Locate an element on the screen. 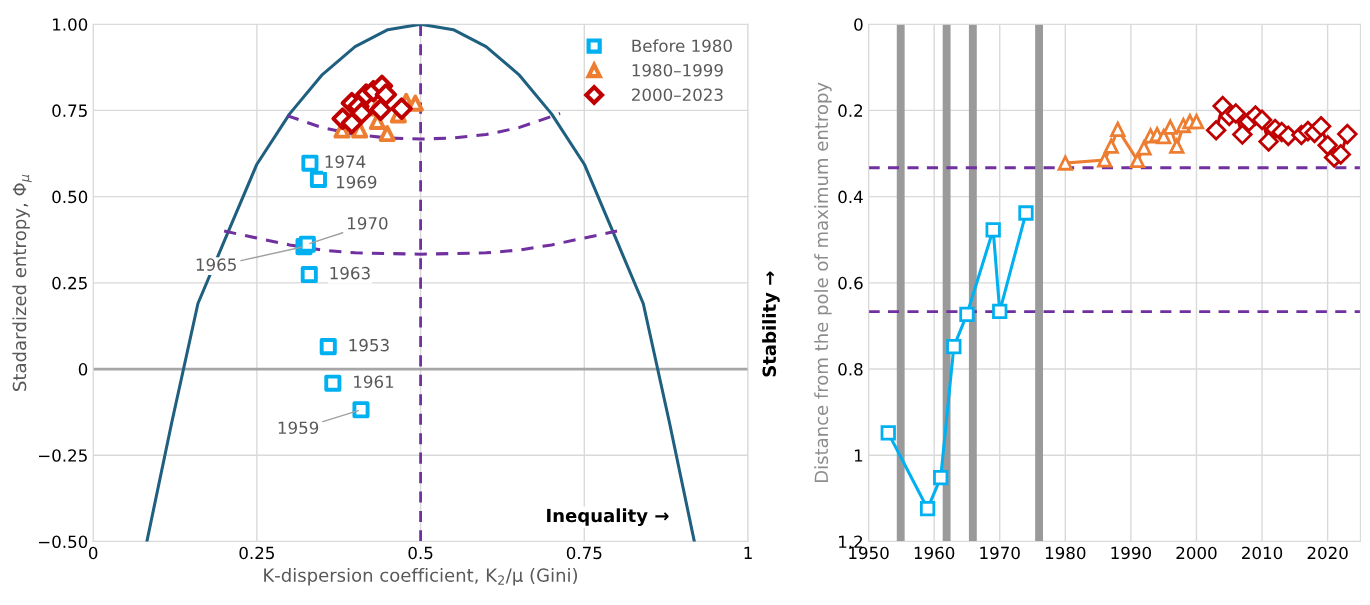  annotation: Inequality → is located at coordinates (608, 517).